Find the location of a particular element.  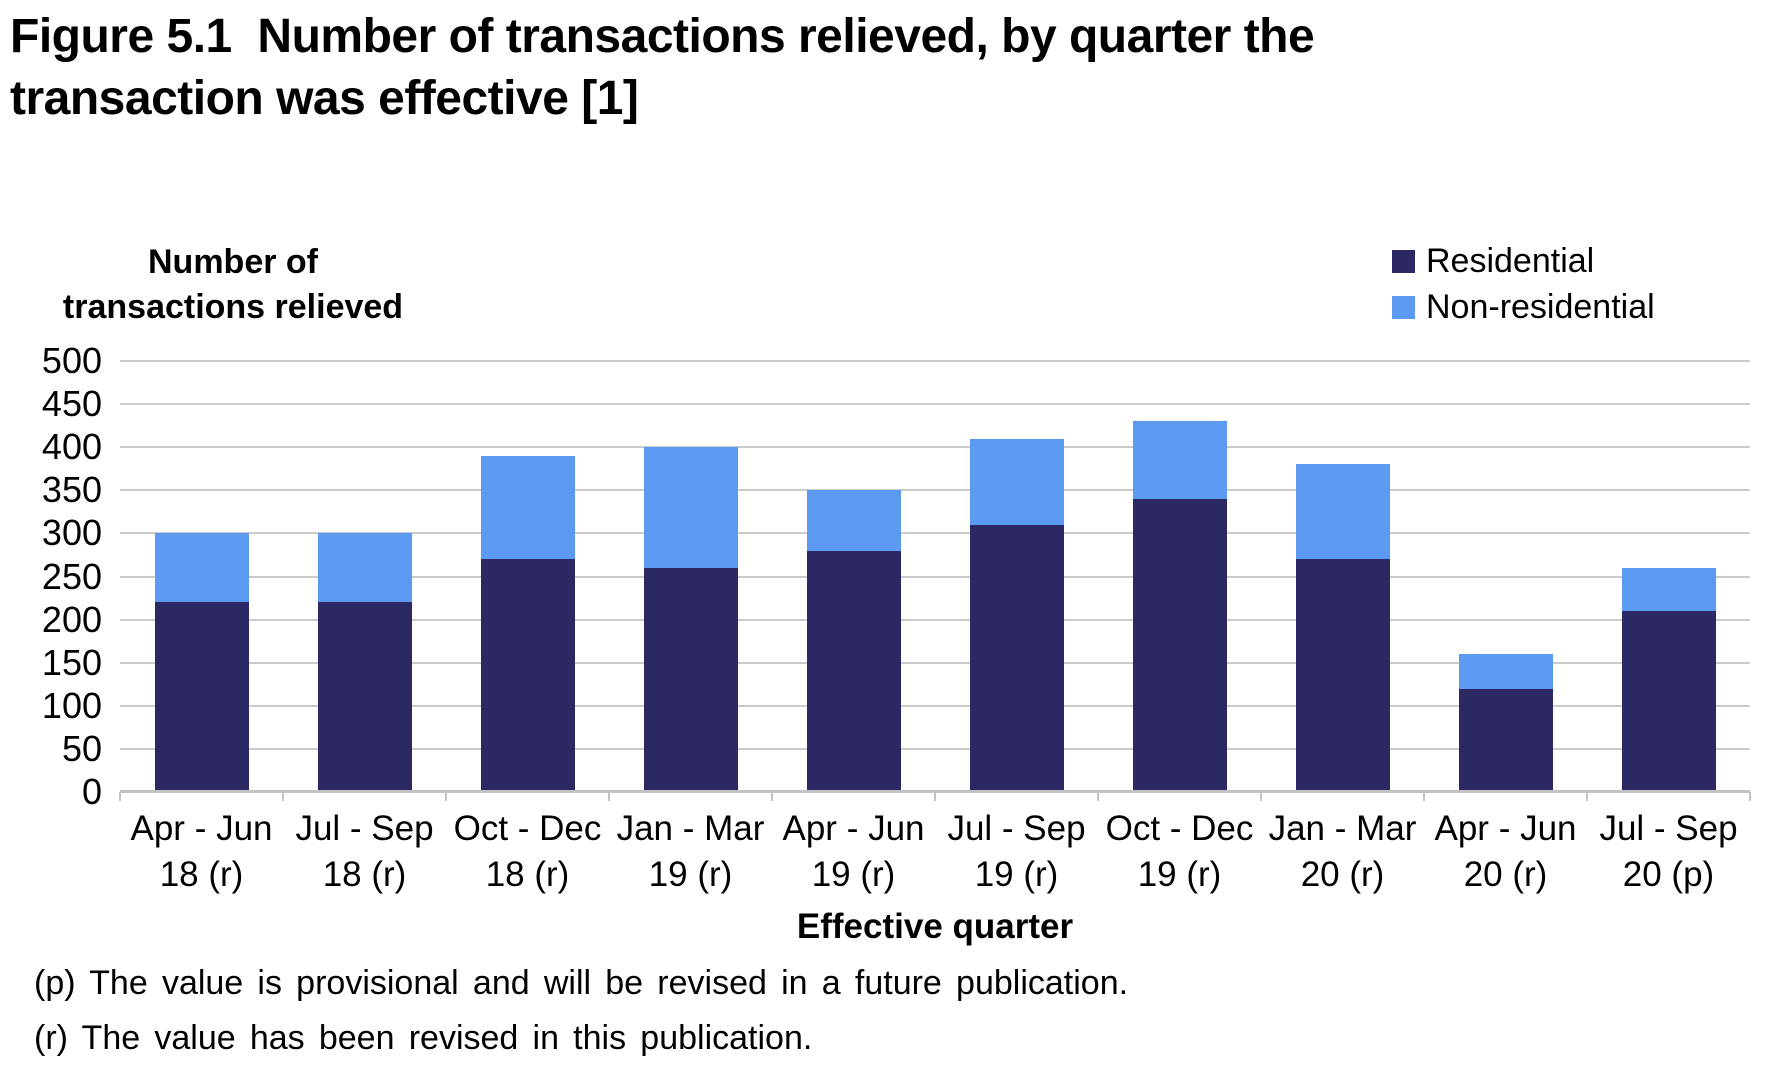

y-axis-tick-labels: 500 450 400 350 300 250 200 150 100 50 0 is located at coordinates (51, 576).